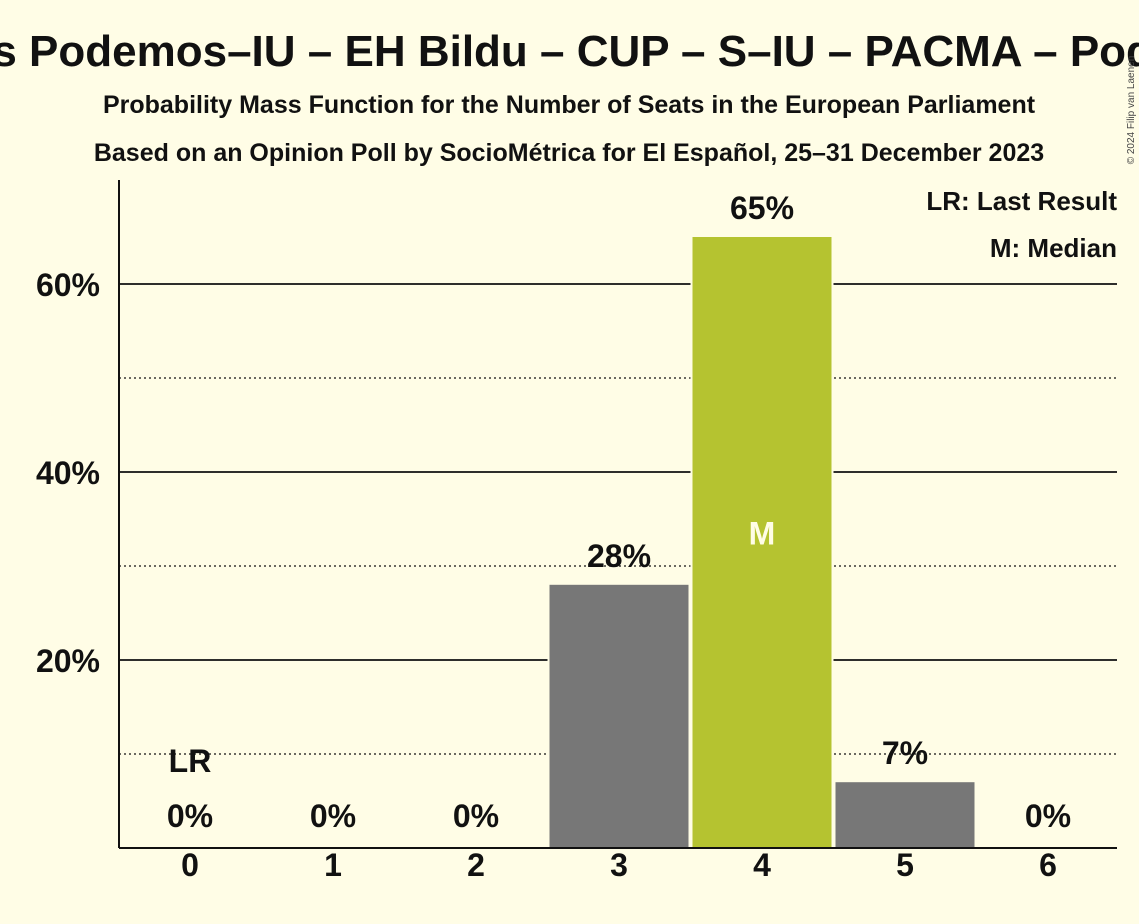 The height and width of the screenshot is (924, 1139). I want to click on legend-median: M: Median, so click(1053, 248).